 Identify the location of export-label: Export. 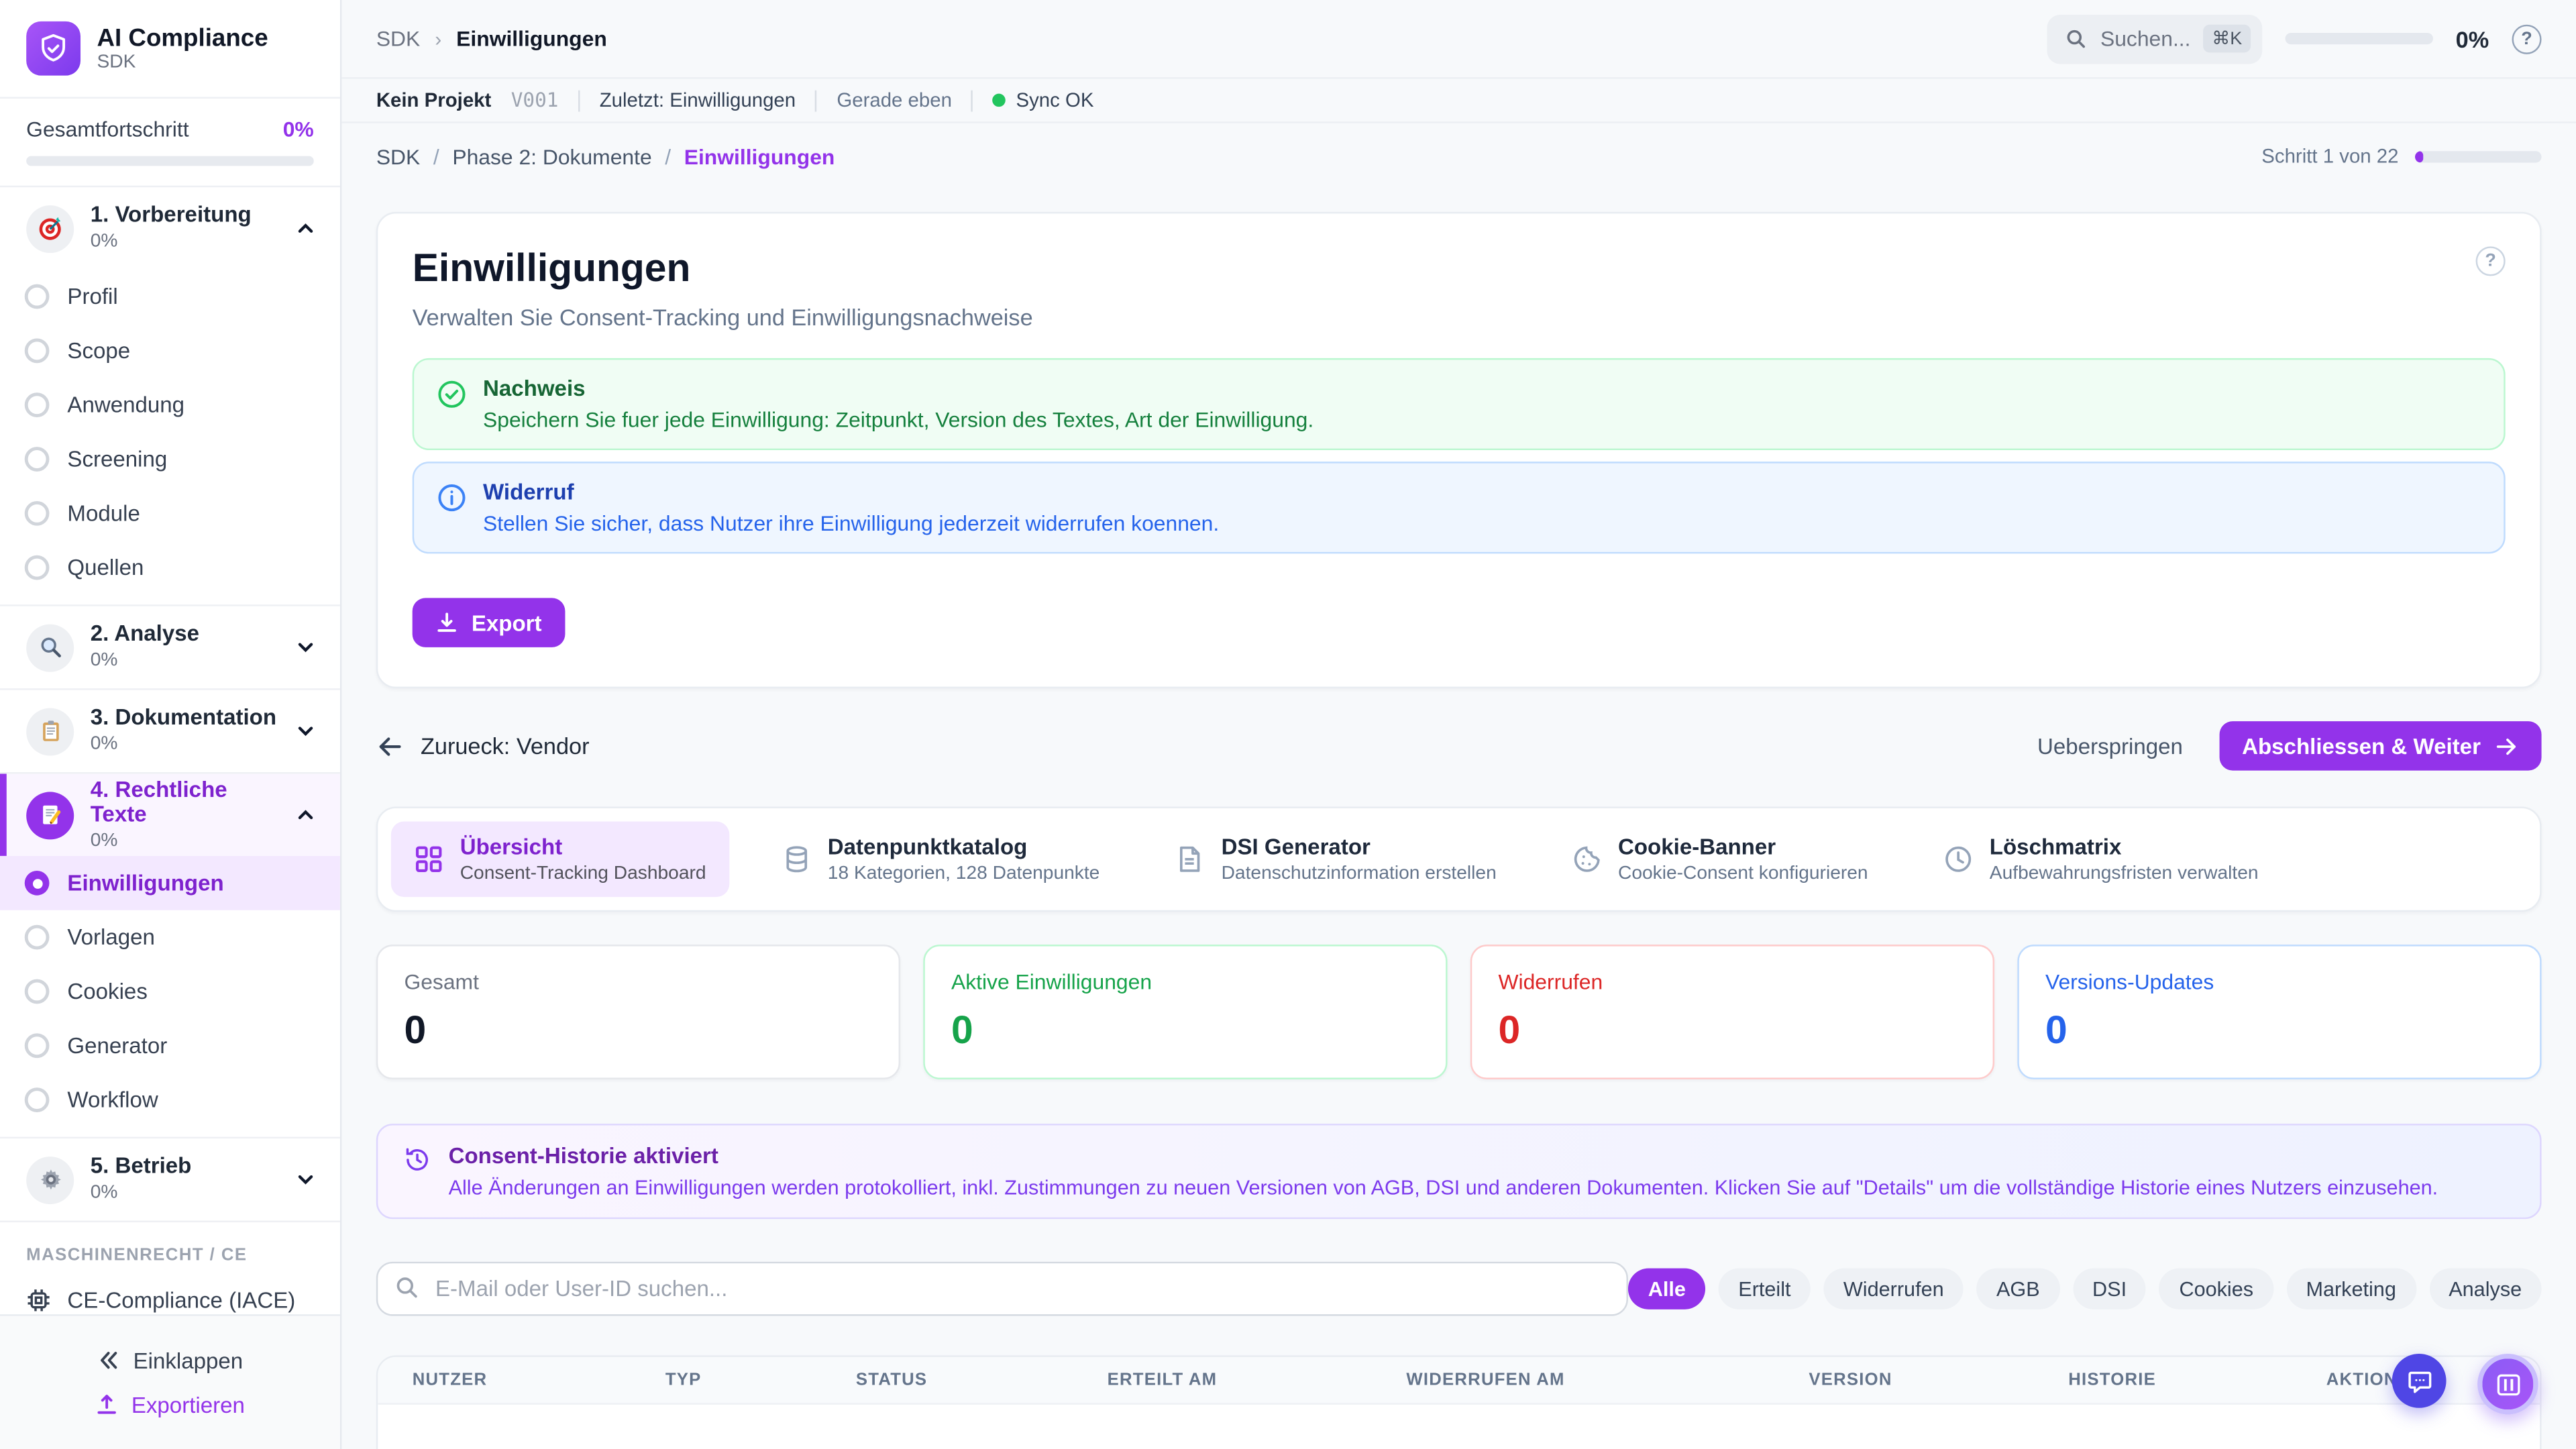
(506, 622).